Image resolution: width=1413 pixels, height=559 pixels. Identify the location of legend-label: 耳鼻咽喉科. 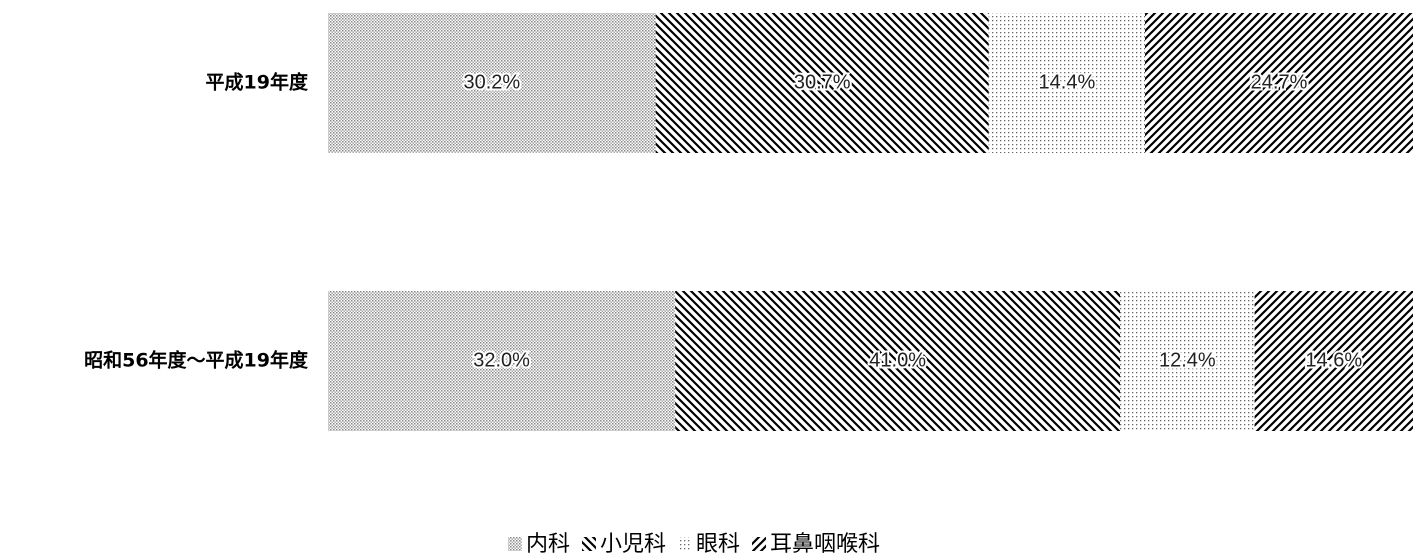
(825, 544).